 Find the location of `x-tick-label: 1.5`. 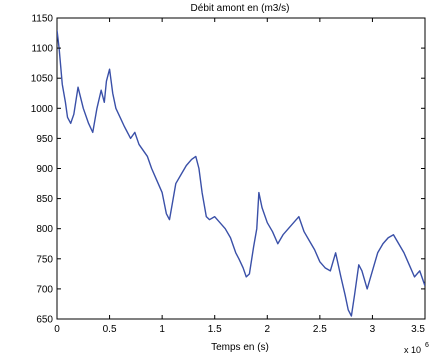

x-tick-label: 1.5 is located at coordinates (215, 329).